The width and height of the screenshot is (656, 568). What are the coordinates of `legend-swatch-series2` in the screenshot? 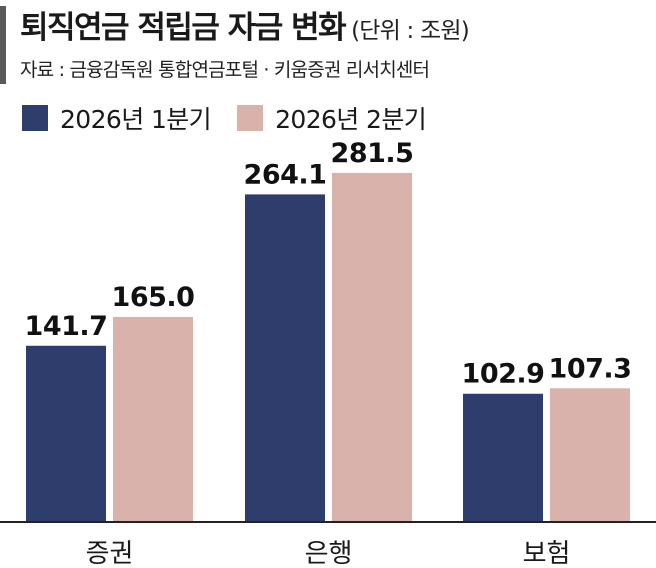 It's located at (250, 118).